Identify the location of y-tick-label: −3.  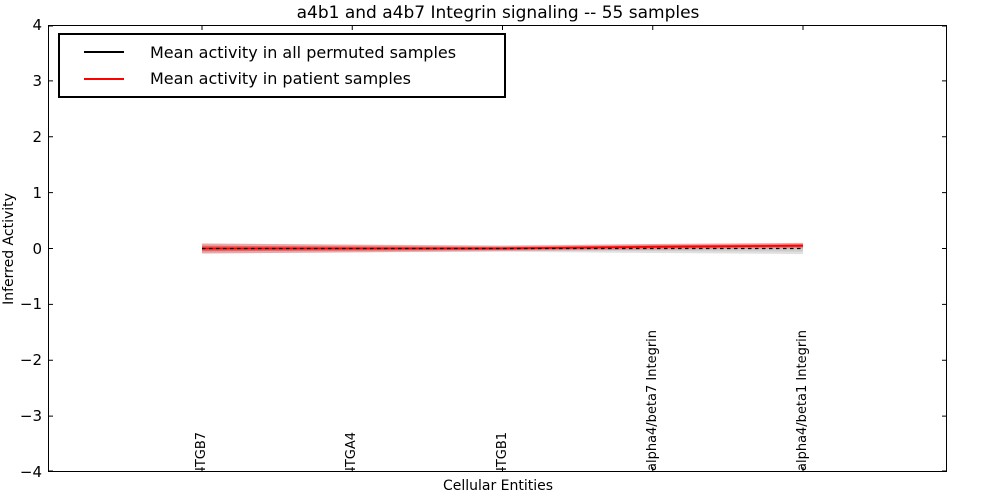
(30, 416).